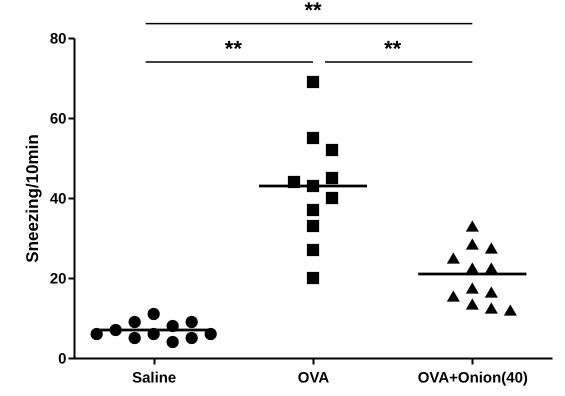 This screenshot has height=396, width=565. I want to click on x-tick-label: Saline, so click(154, 378).